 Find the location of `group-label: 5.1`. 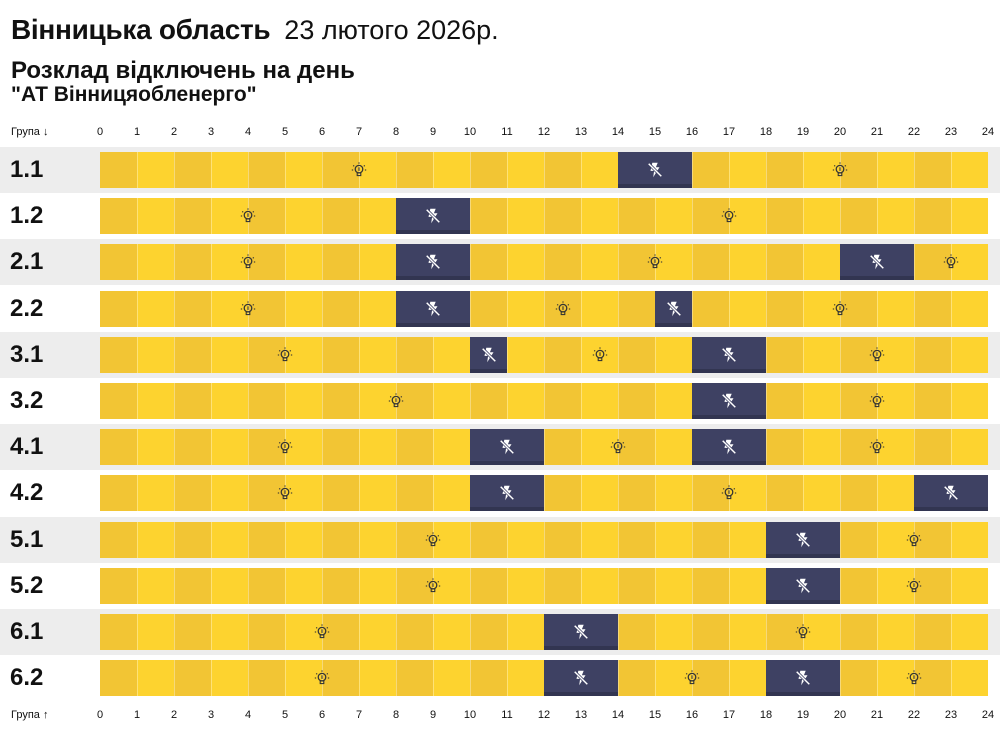

group-label: 5.1 is located at coordinates (27, 539).